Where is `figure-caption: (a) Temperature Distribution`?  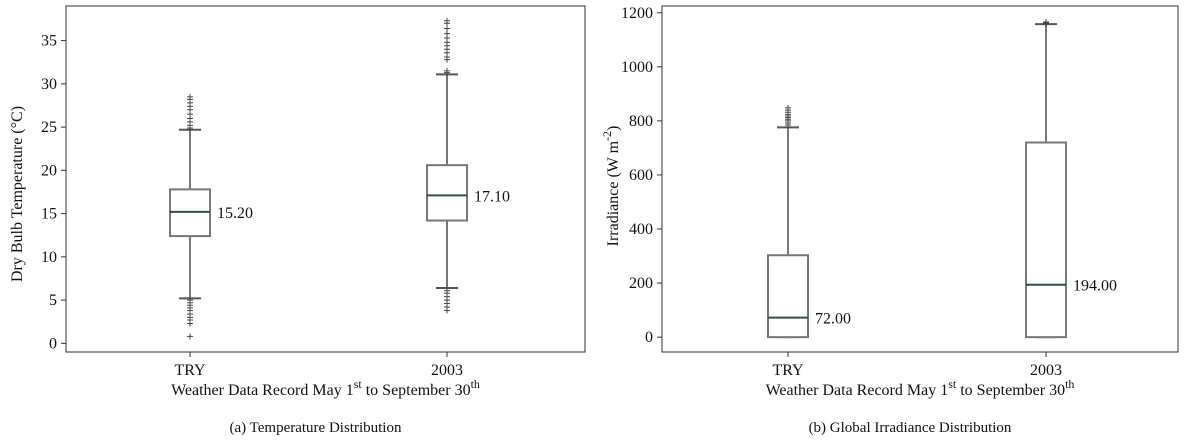
figure-caption: (a) Temperature Distribution is located at coordinates (316, 428).